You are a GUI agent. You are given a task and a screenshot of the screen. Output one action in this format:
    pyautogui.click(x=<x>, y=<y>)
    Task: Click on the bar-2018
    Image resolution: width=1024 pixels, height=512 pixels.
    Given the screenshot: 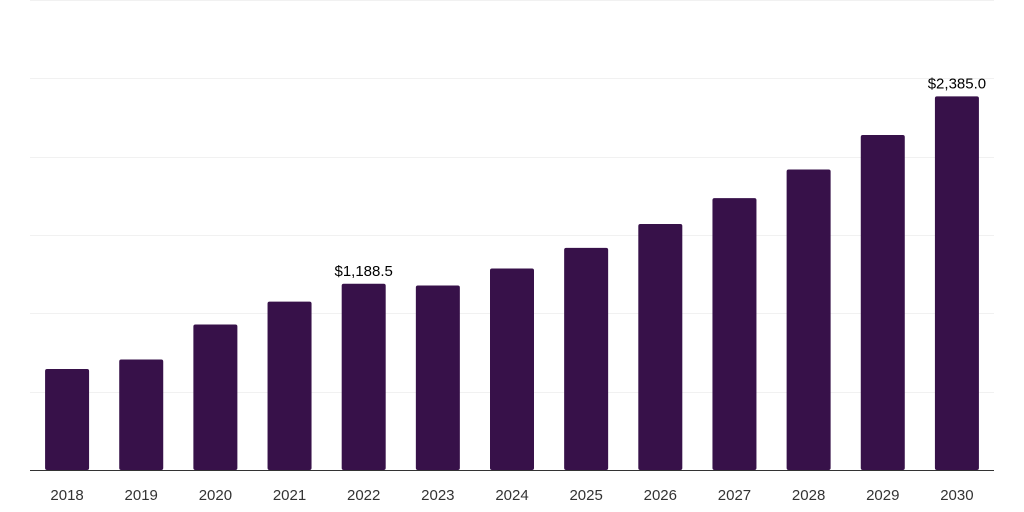 What is the action you would take?
    pyautogui.click(x=67, y=419)
    